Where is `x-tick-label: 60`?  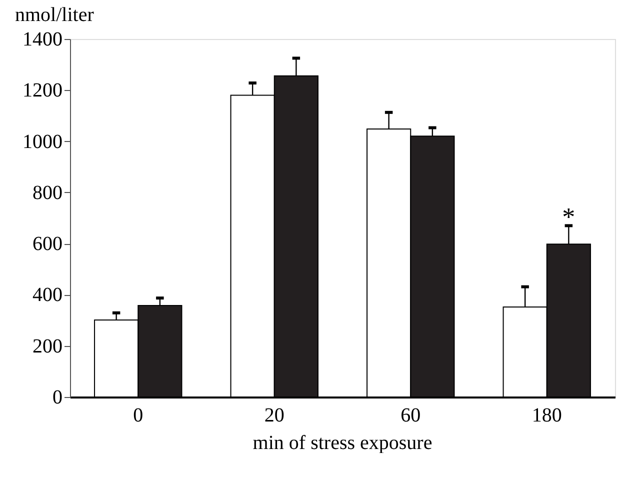
x-tick-label: 60 is located at coordinates (410, 415).